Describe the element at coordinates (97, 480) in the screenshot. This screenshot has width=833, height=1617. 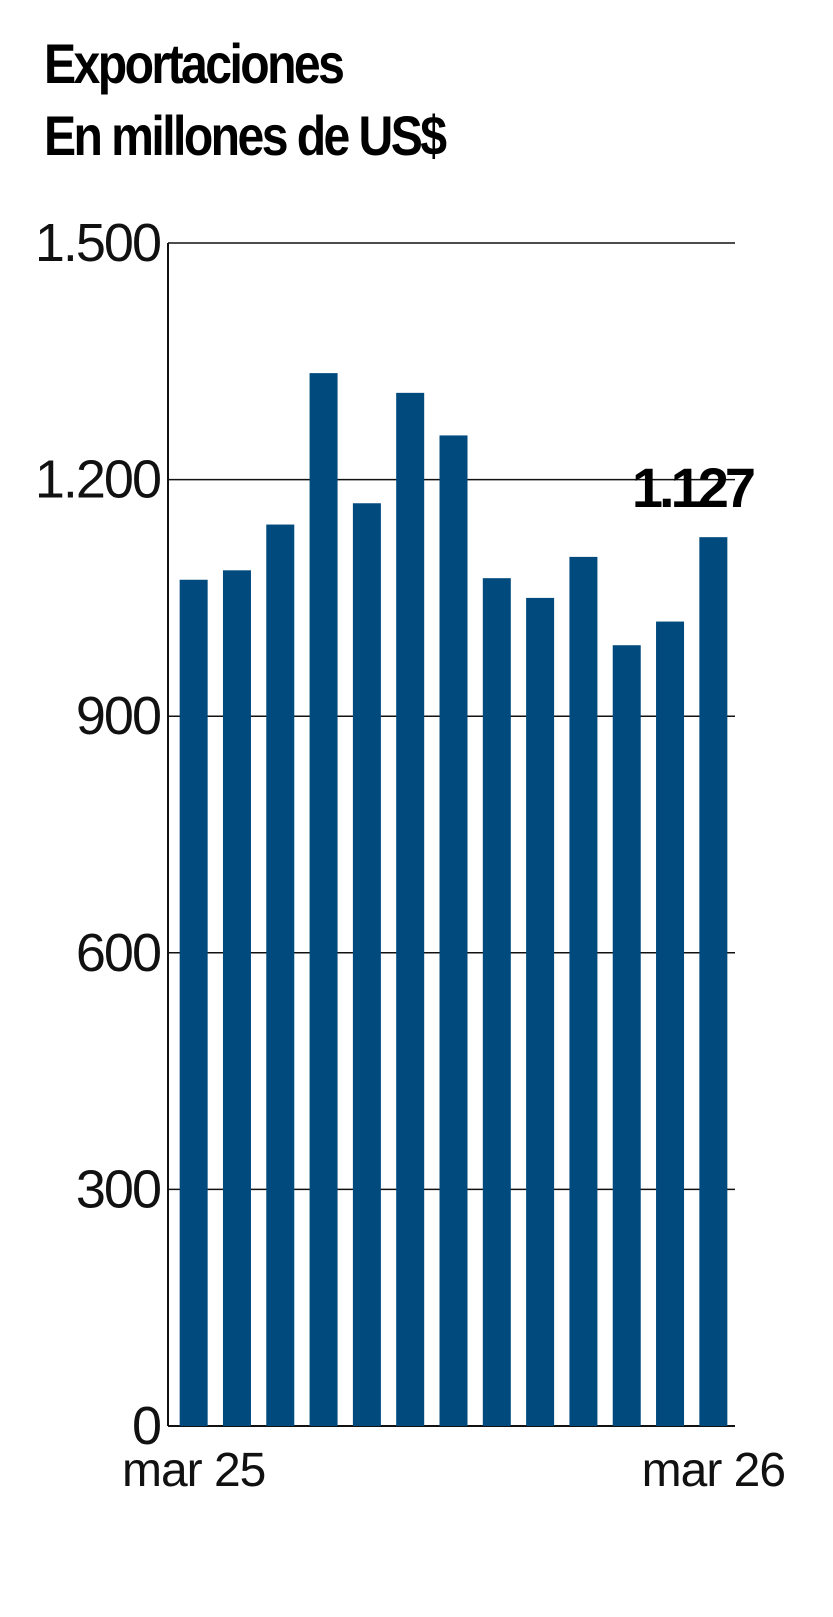
I see `y-tick-label: 1.200` at that location.